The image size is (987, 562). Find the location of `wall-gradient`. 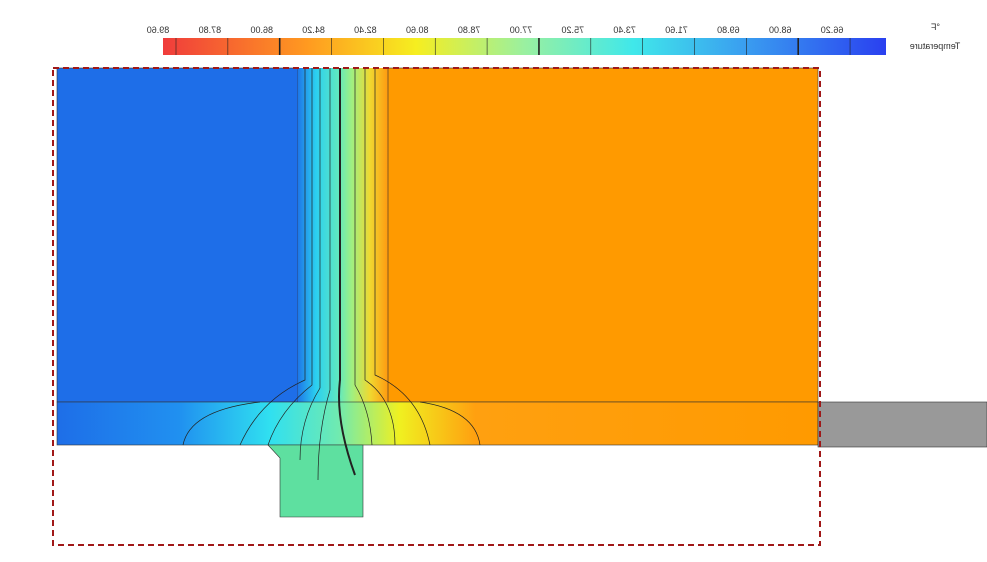

wall-gradient is located at coordinates (343, 235).